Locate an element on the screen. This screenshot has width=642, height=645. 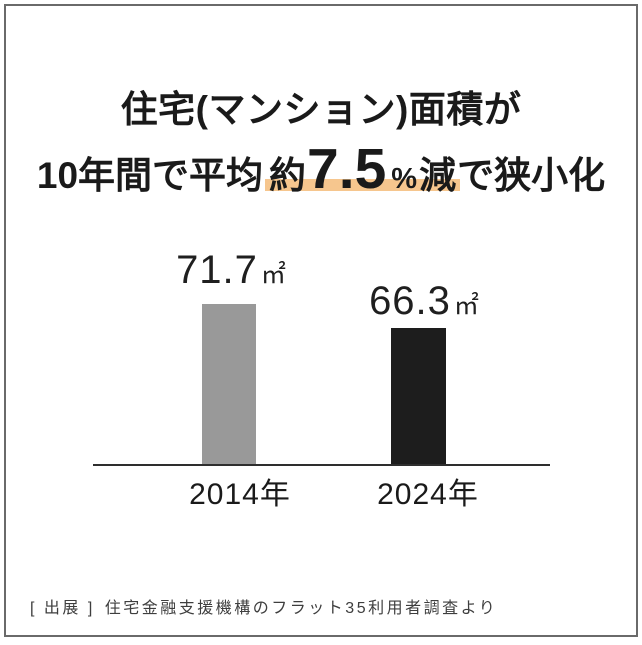
highlight-decrease: 減 is located at coordinates (438, 175).